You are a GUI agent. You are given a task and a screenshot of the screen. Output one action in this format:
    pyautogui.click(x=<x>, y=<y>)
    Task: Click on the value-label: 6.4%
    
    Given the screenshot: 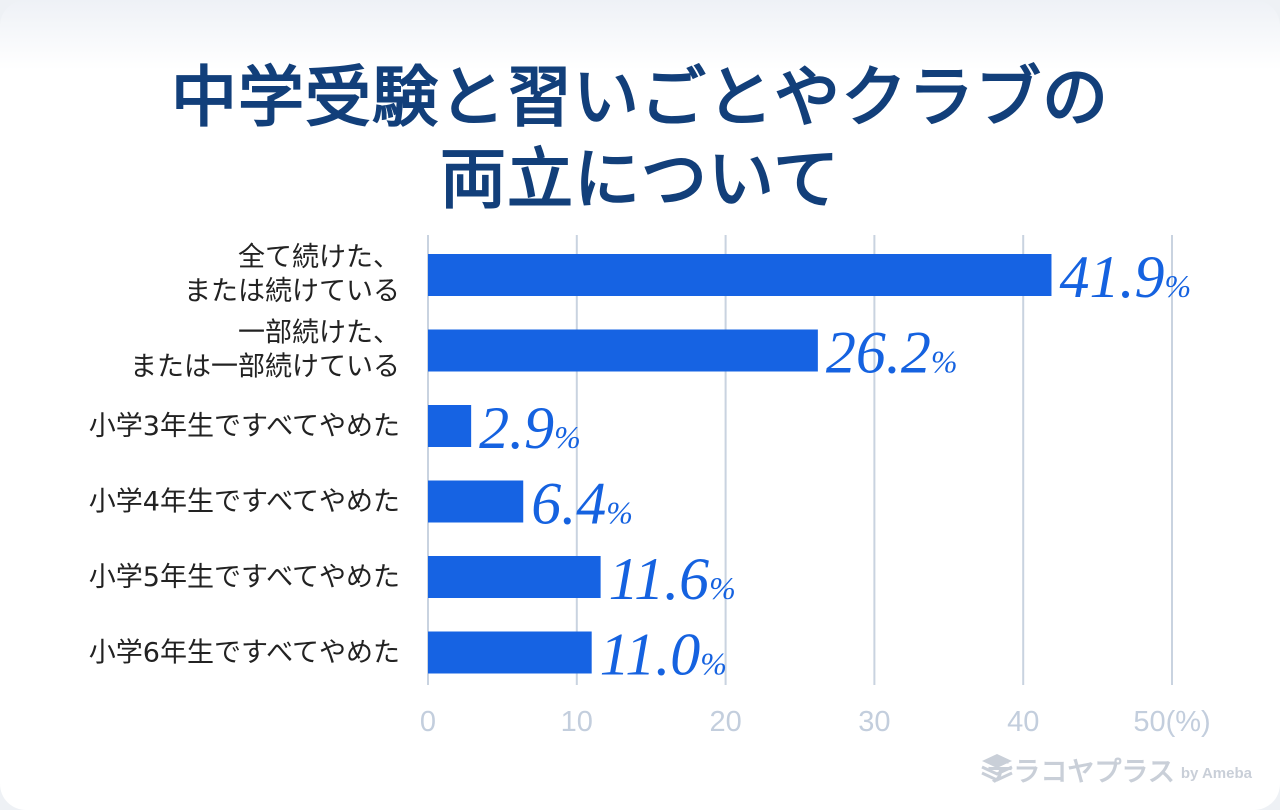 What is the action you would take?
    pyautogui.click(x=582, y=504)
    